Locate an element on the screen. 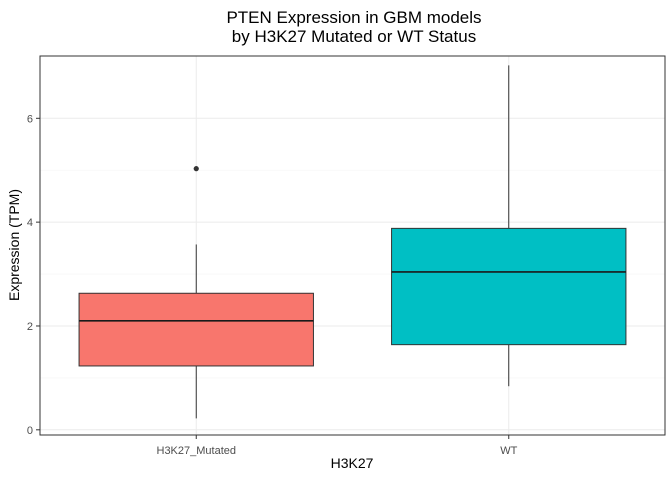  outlier-point is located at coordinates (196, 169).